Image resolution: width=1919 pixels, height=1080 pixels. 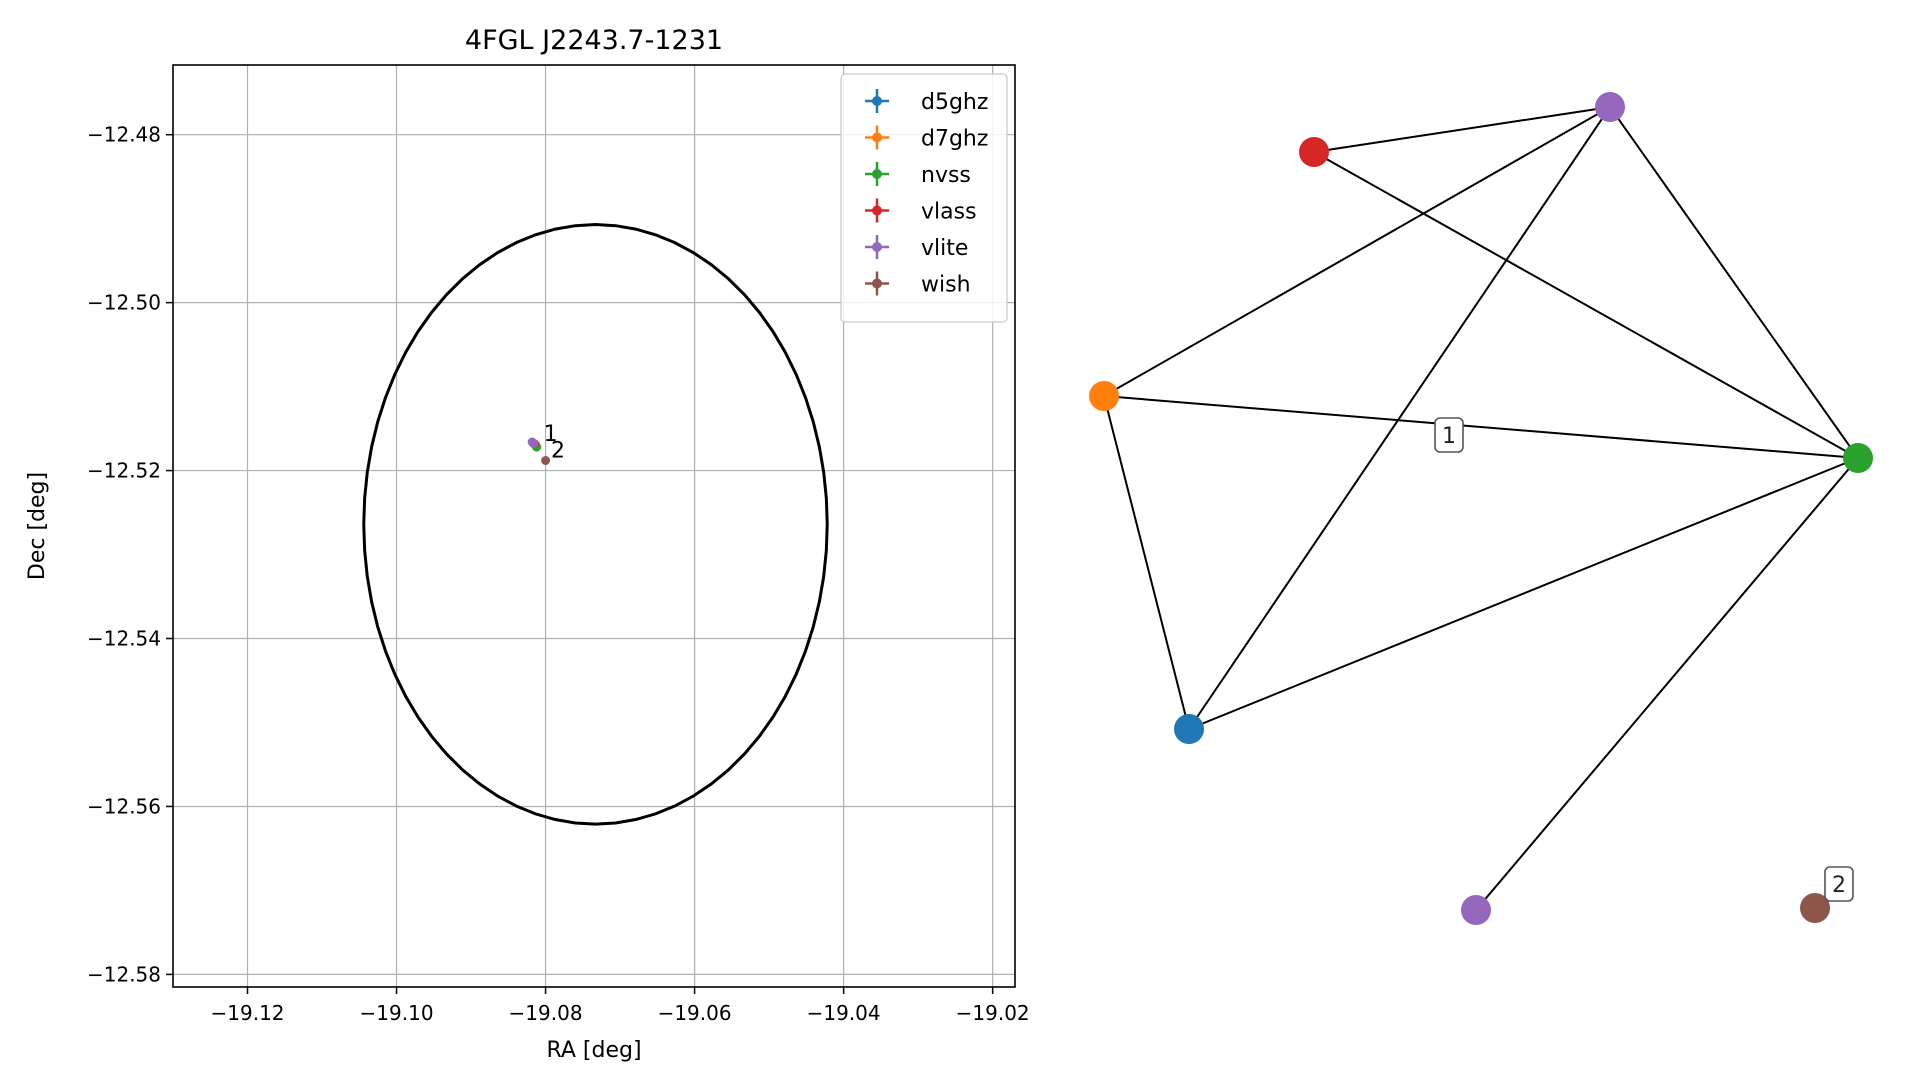 What do you see at coordinates (1610, 107) in the screenshot?
I see `graph-node-vlite_a` at bounding box center [1610, 107].